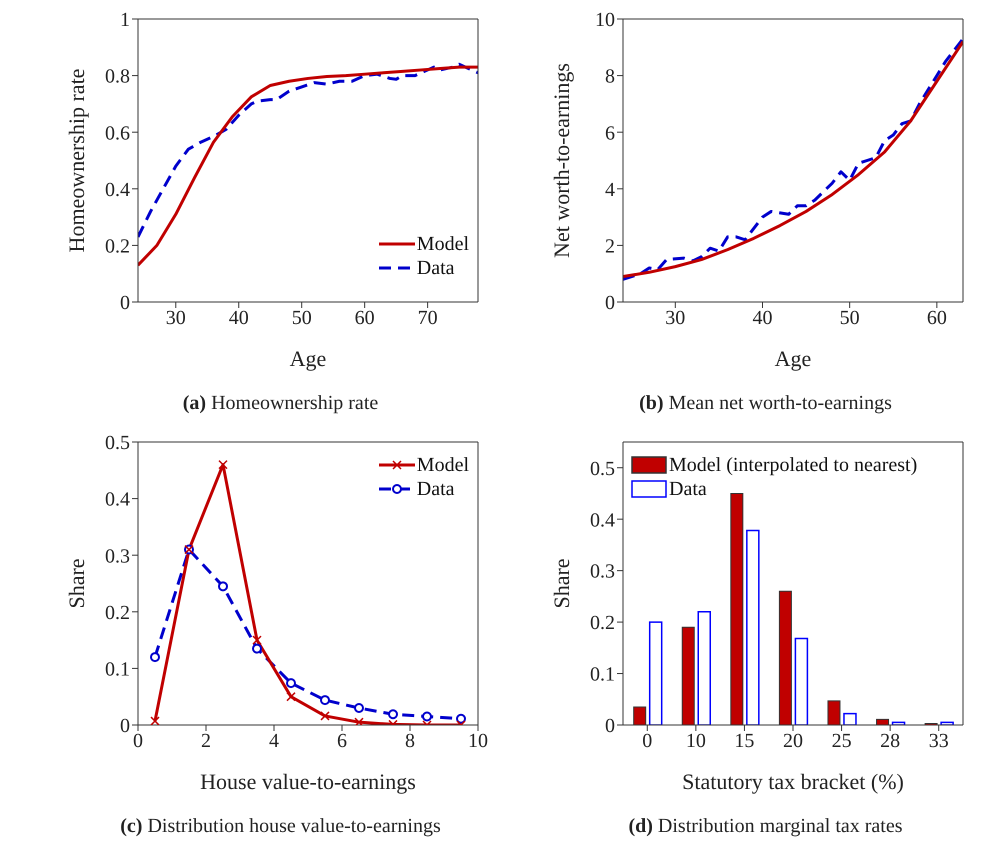 Image resolution: width=990 pixels, height=860 pixels. Describe the element at coordinates (610, 133) in the screenshot. I see `y-tick-label: 6` at that location.